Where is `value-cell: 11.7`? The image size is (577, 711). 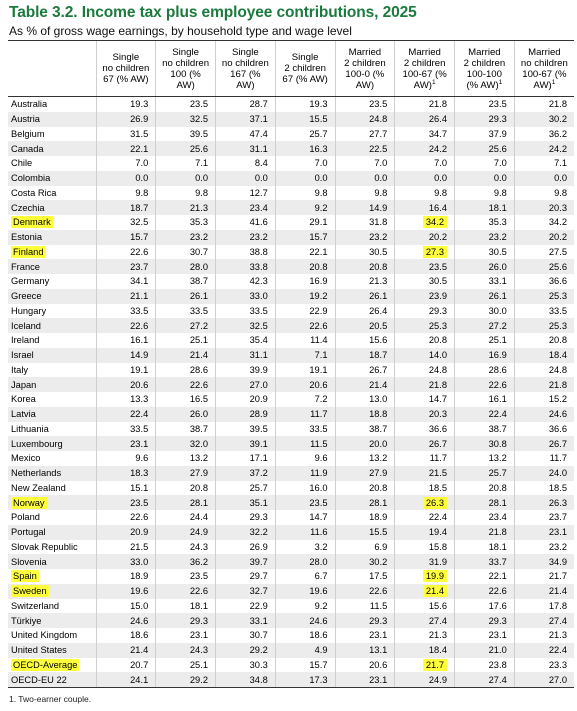
value-cell: 11.7 is located at coordinates (543, 458).